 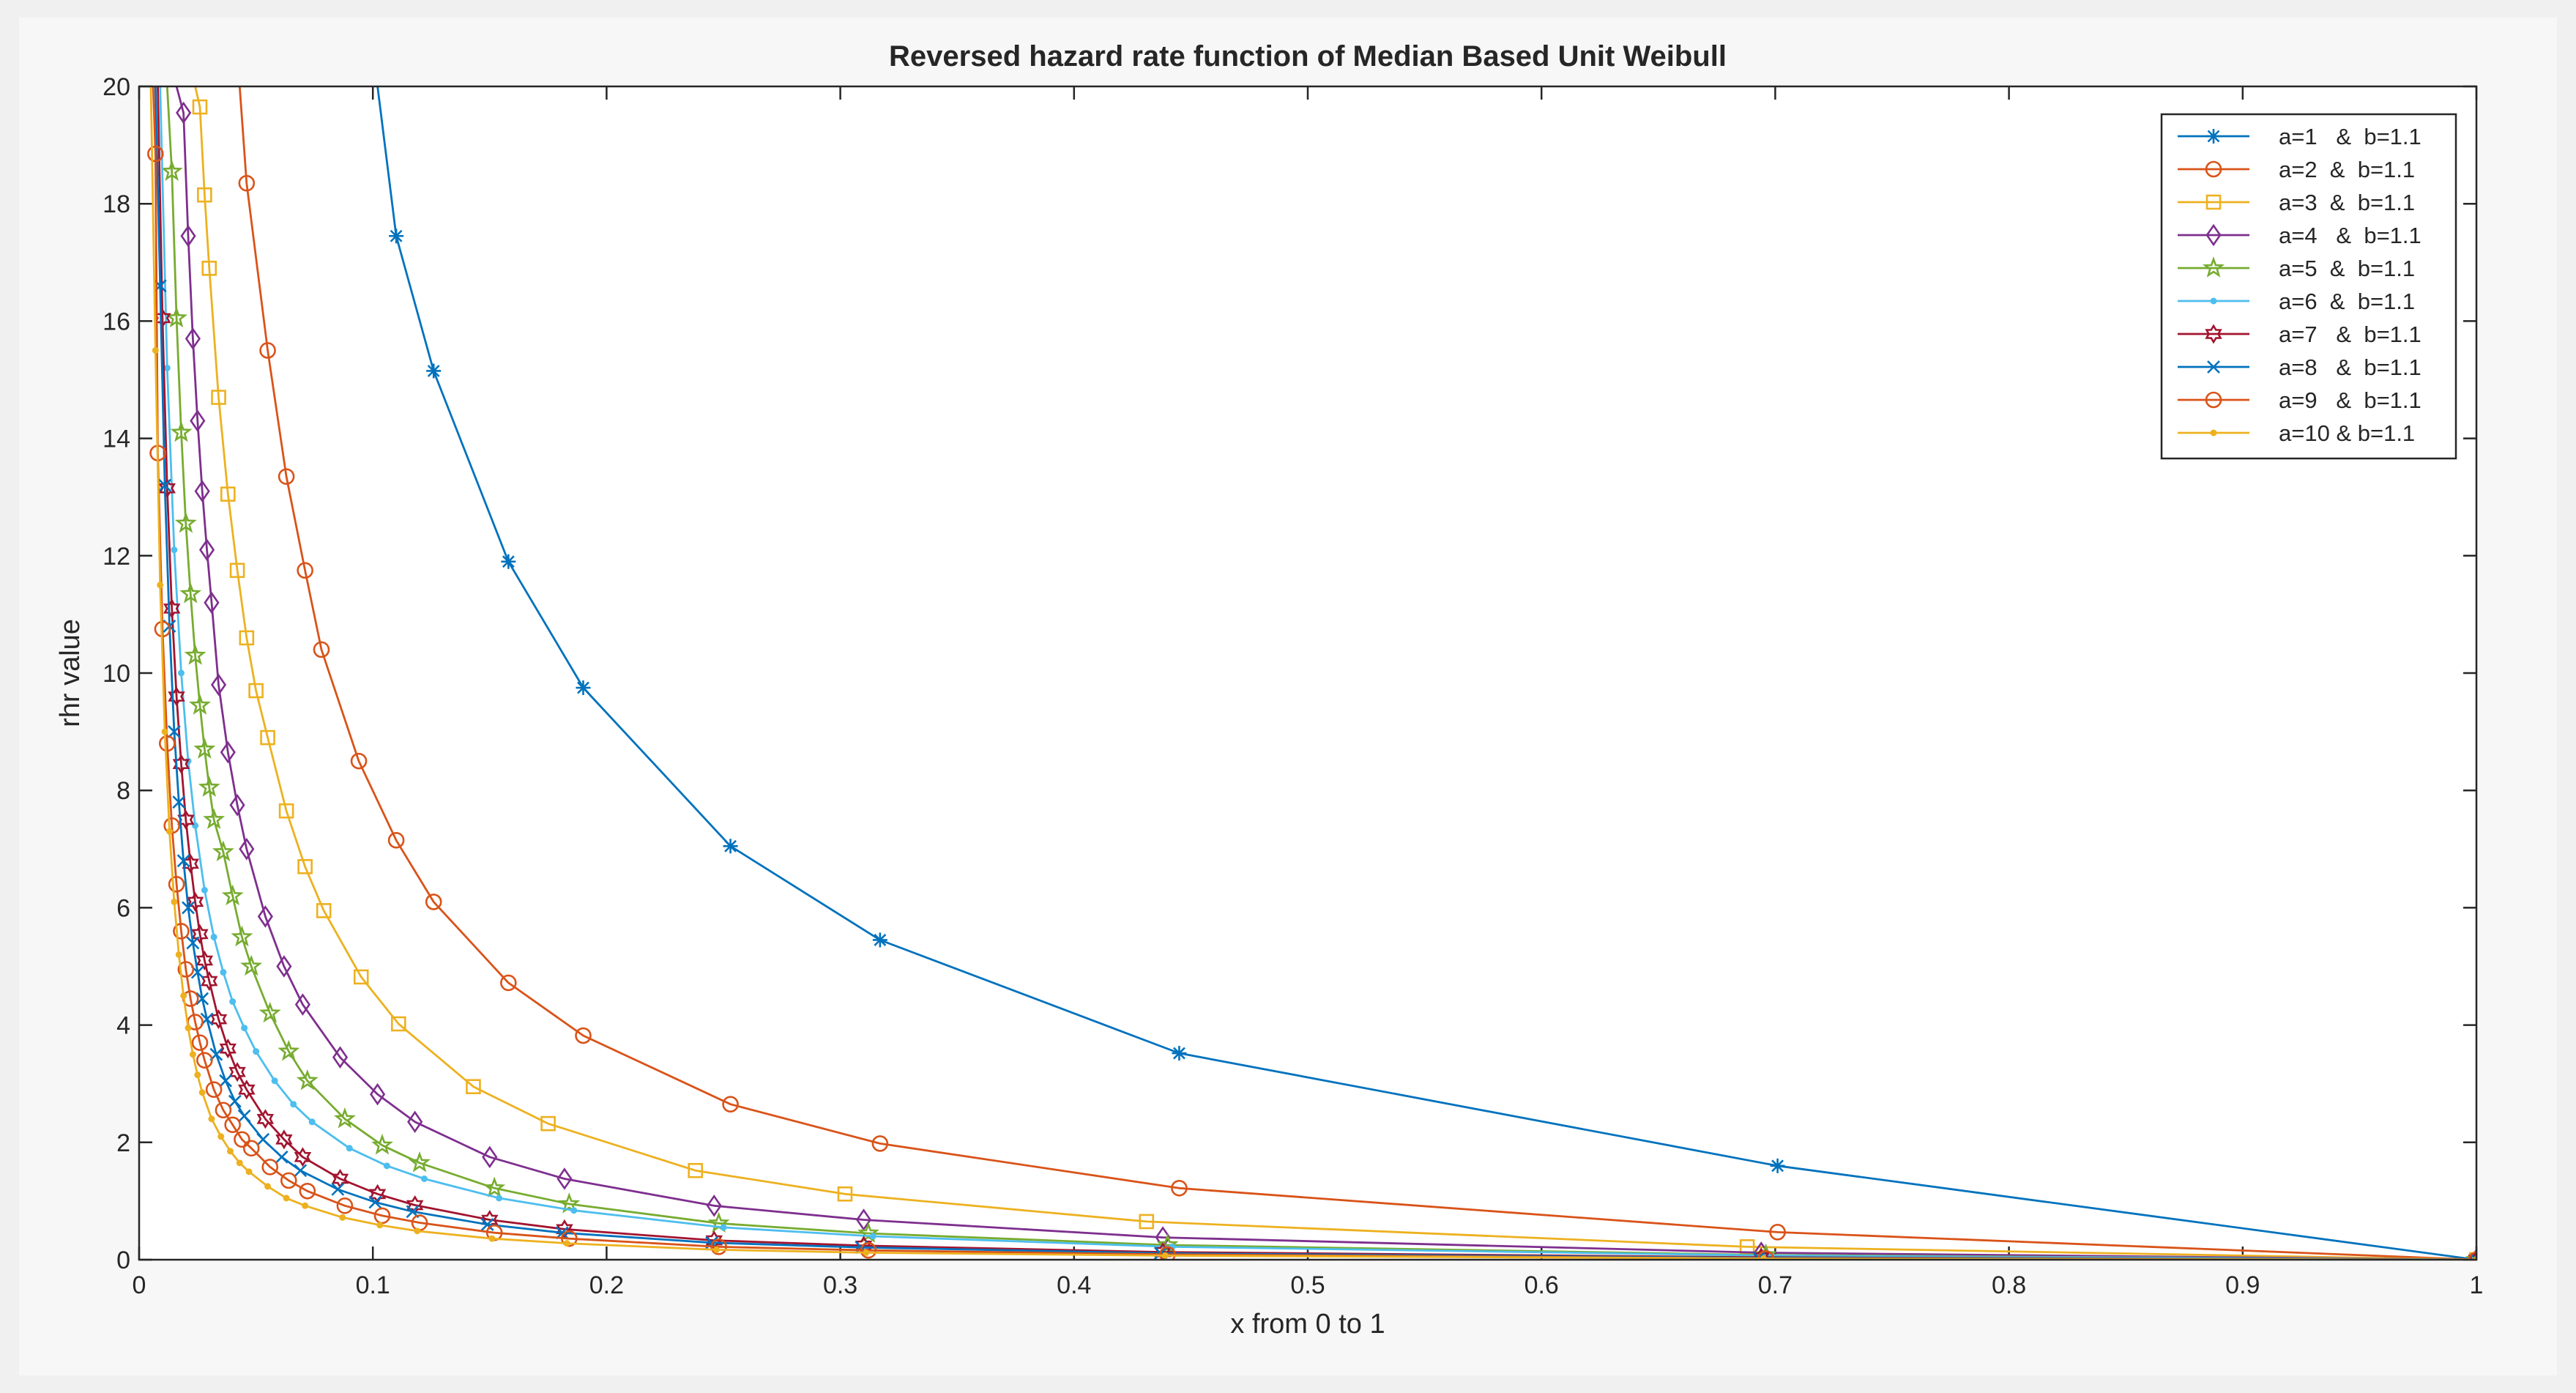 What do you see at coordinates (123, 1143) in the screenshot?
I see `y-tick-label: 2` at bounding box center [123, 1143].